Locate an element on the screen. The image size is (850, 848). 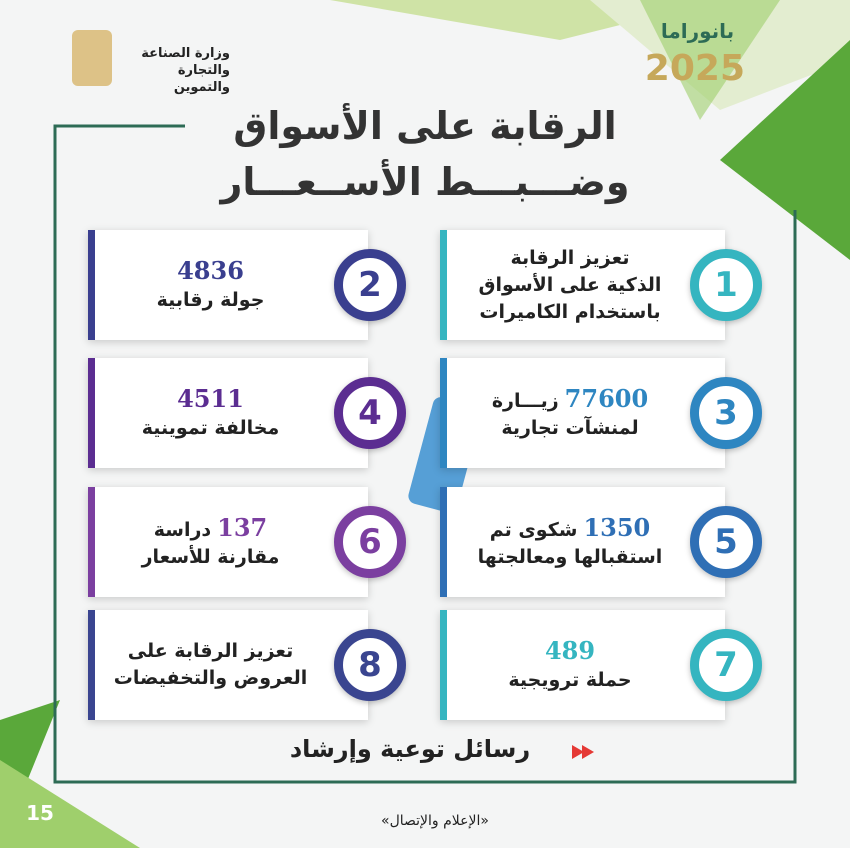
card-value: 489 is located at coordinates (570, 650).